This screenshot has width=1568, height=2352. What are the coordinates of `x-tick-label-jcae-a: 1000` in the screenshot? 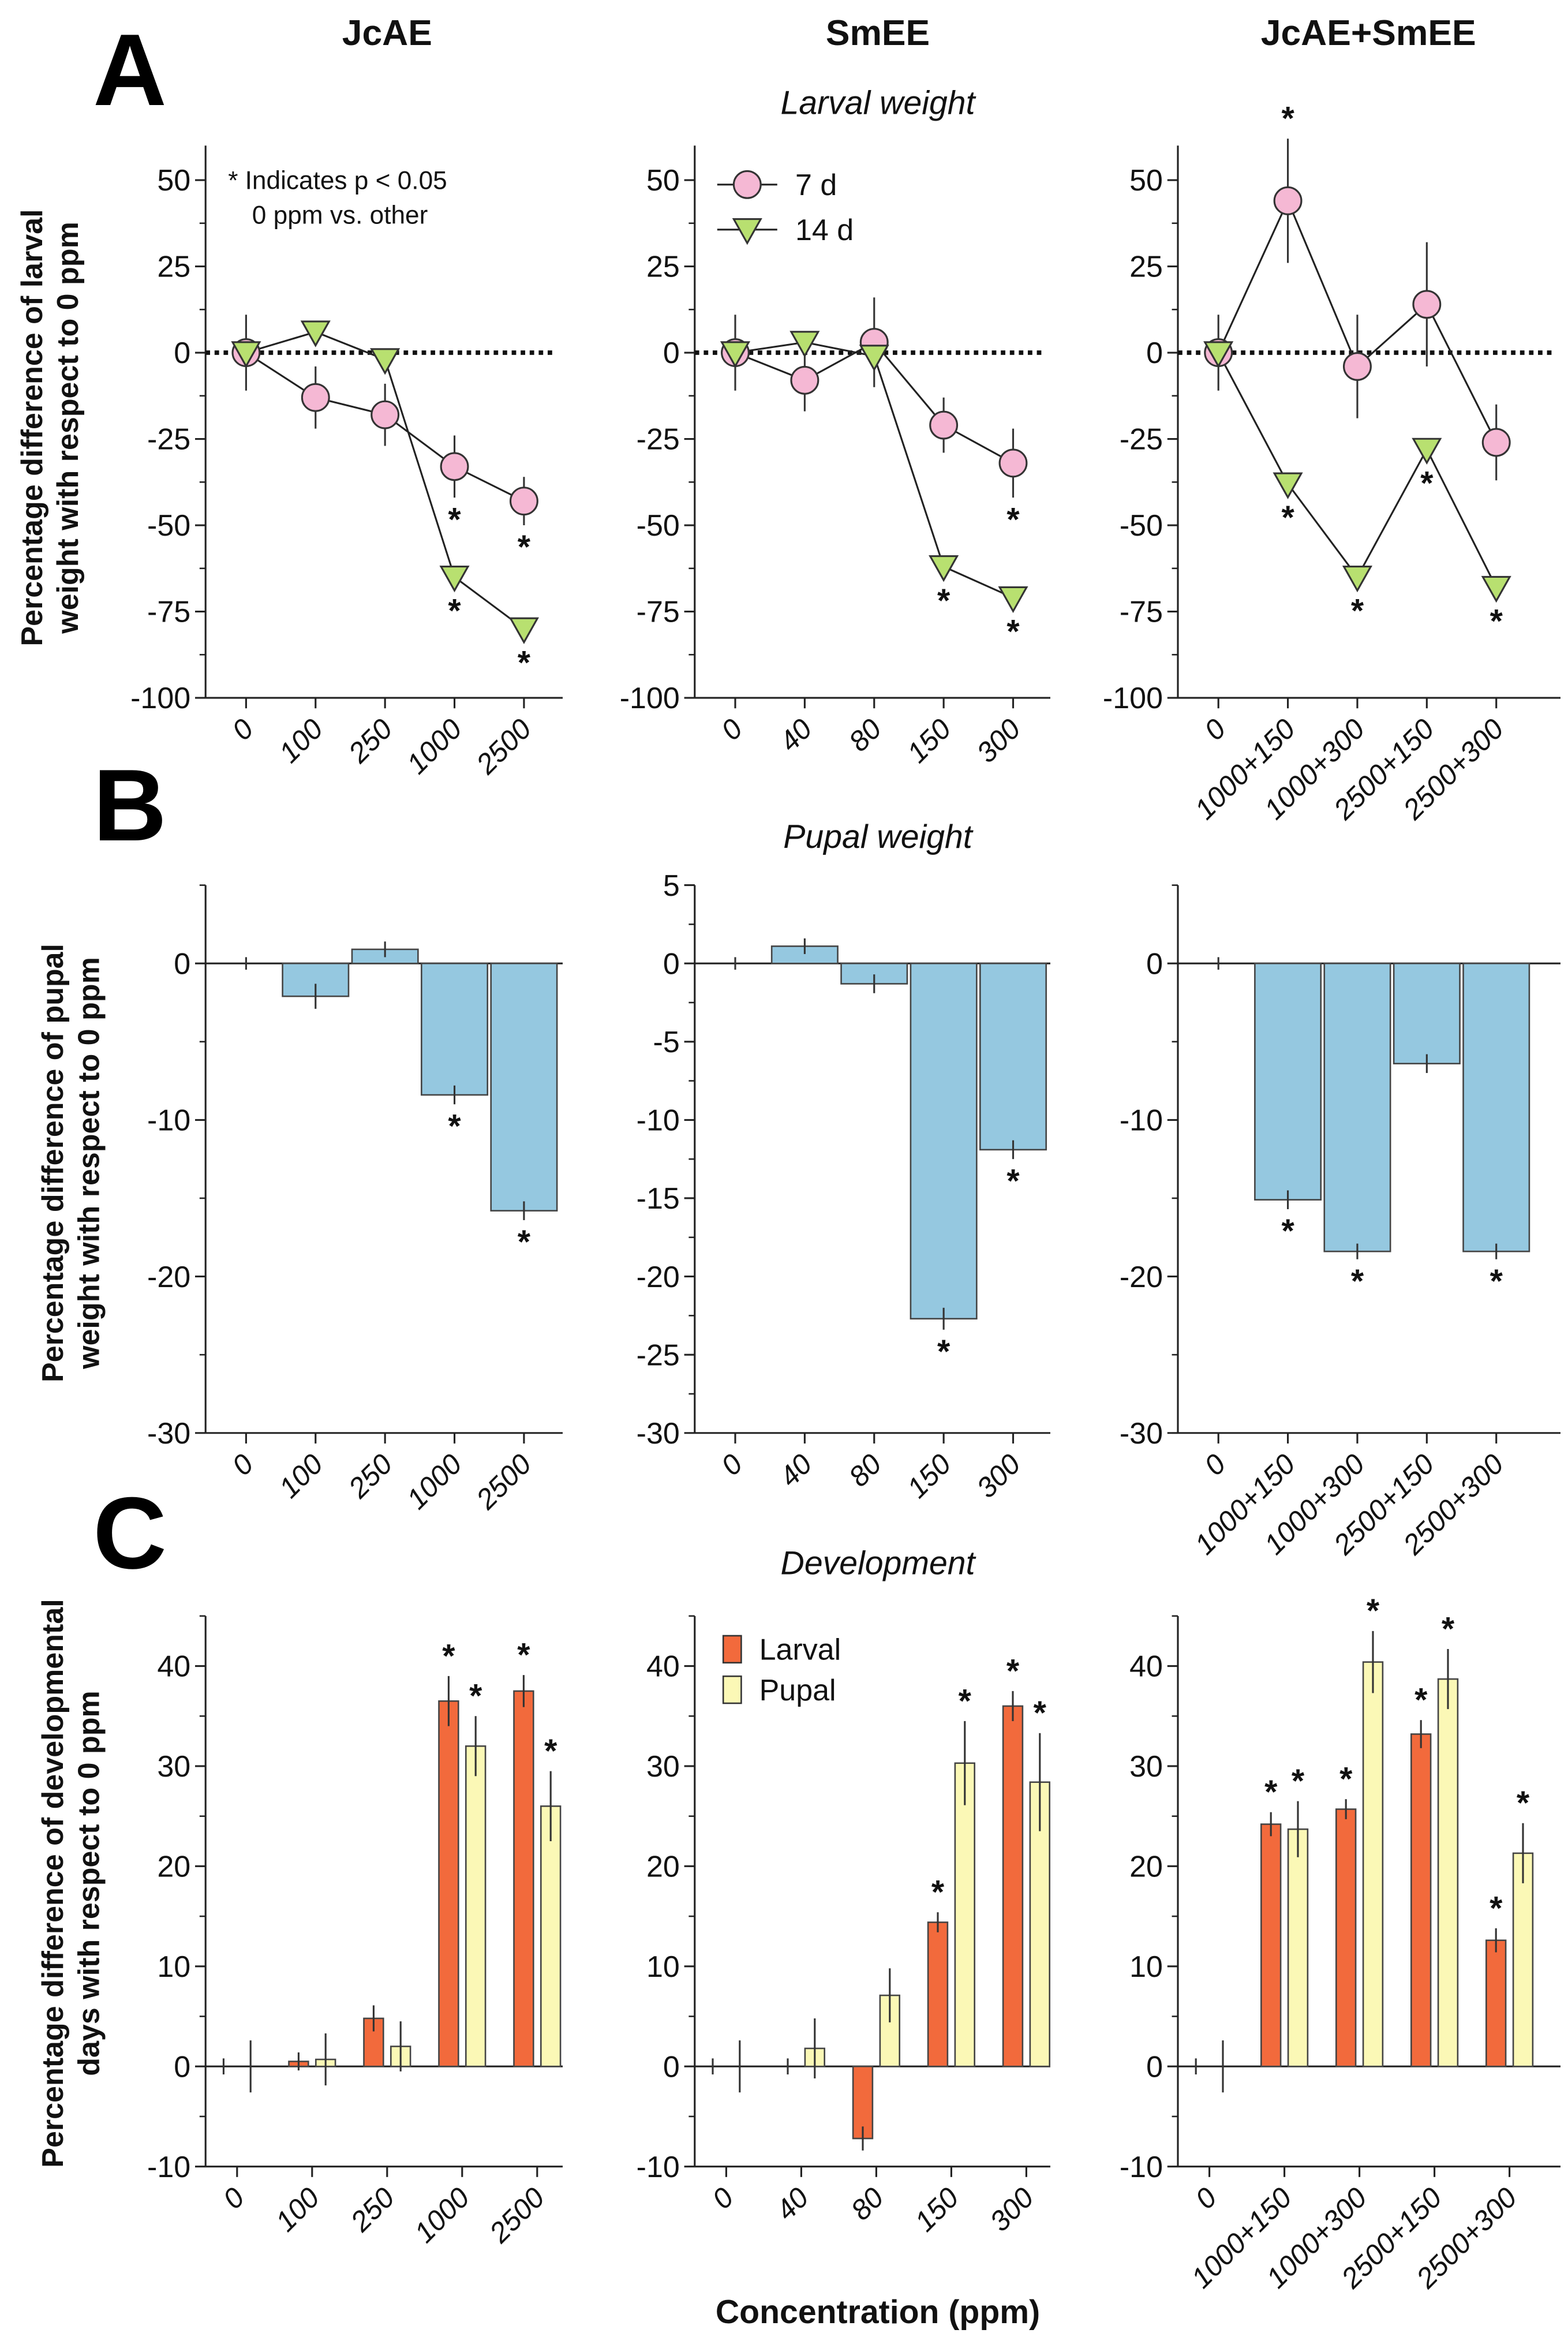 It's located at (434, 746).